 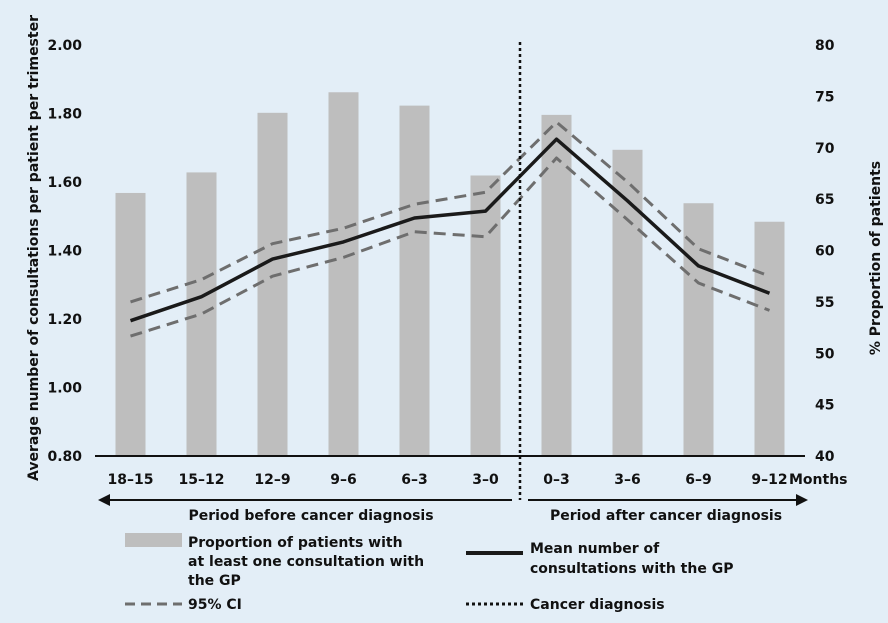 What do you see at coordinates (802, 500) in the screenshot?
I see `period-after-arrowhead` at bounding box center [802, 500].